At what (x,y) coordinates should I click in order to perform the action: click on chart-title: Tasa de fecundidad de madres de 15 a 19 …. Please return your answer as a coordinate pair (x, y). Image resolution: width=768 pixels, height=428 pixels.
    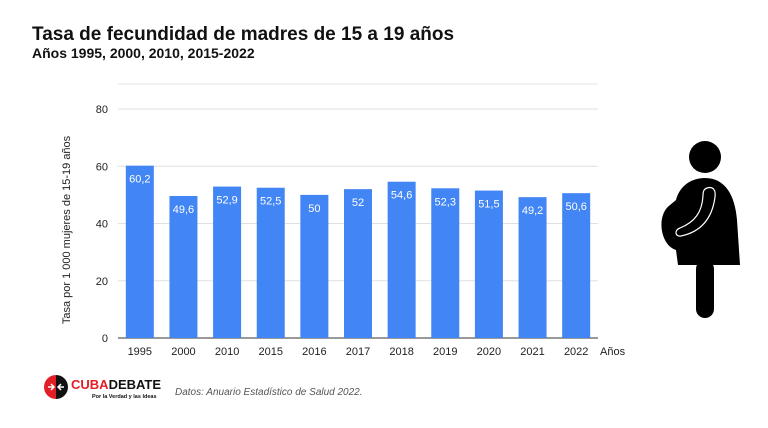
    Looking at the image, I should click on (243, 34).